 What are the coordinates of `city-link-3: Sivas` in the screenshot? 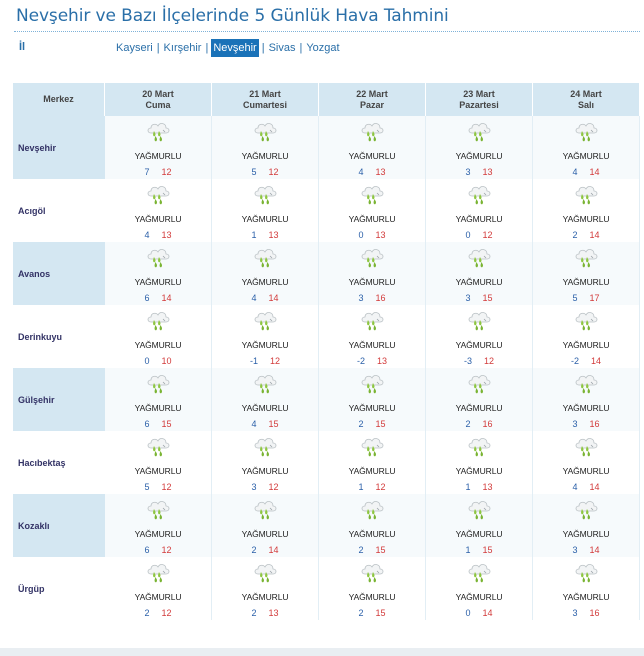 It's located at (282, 48).